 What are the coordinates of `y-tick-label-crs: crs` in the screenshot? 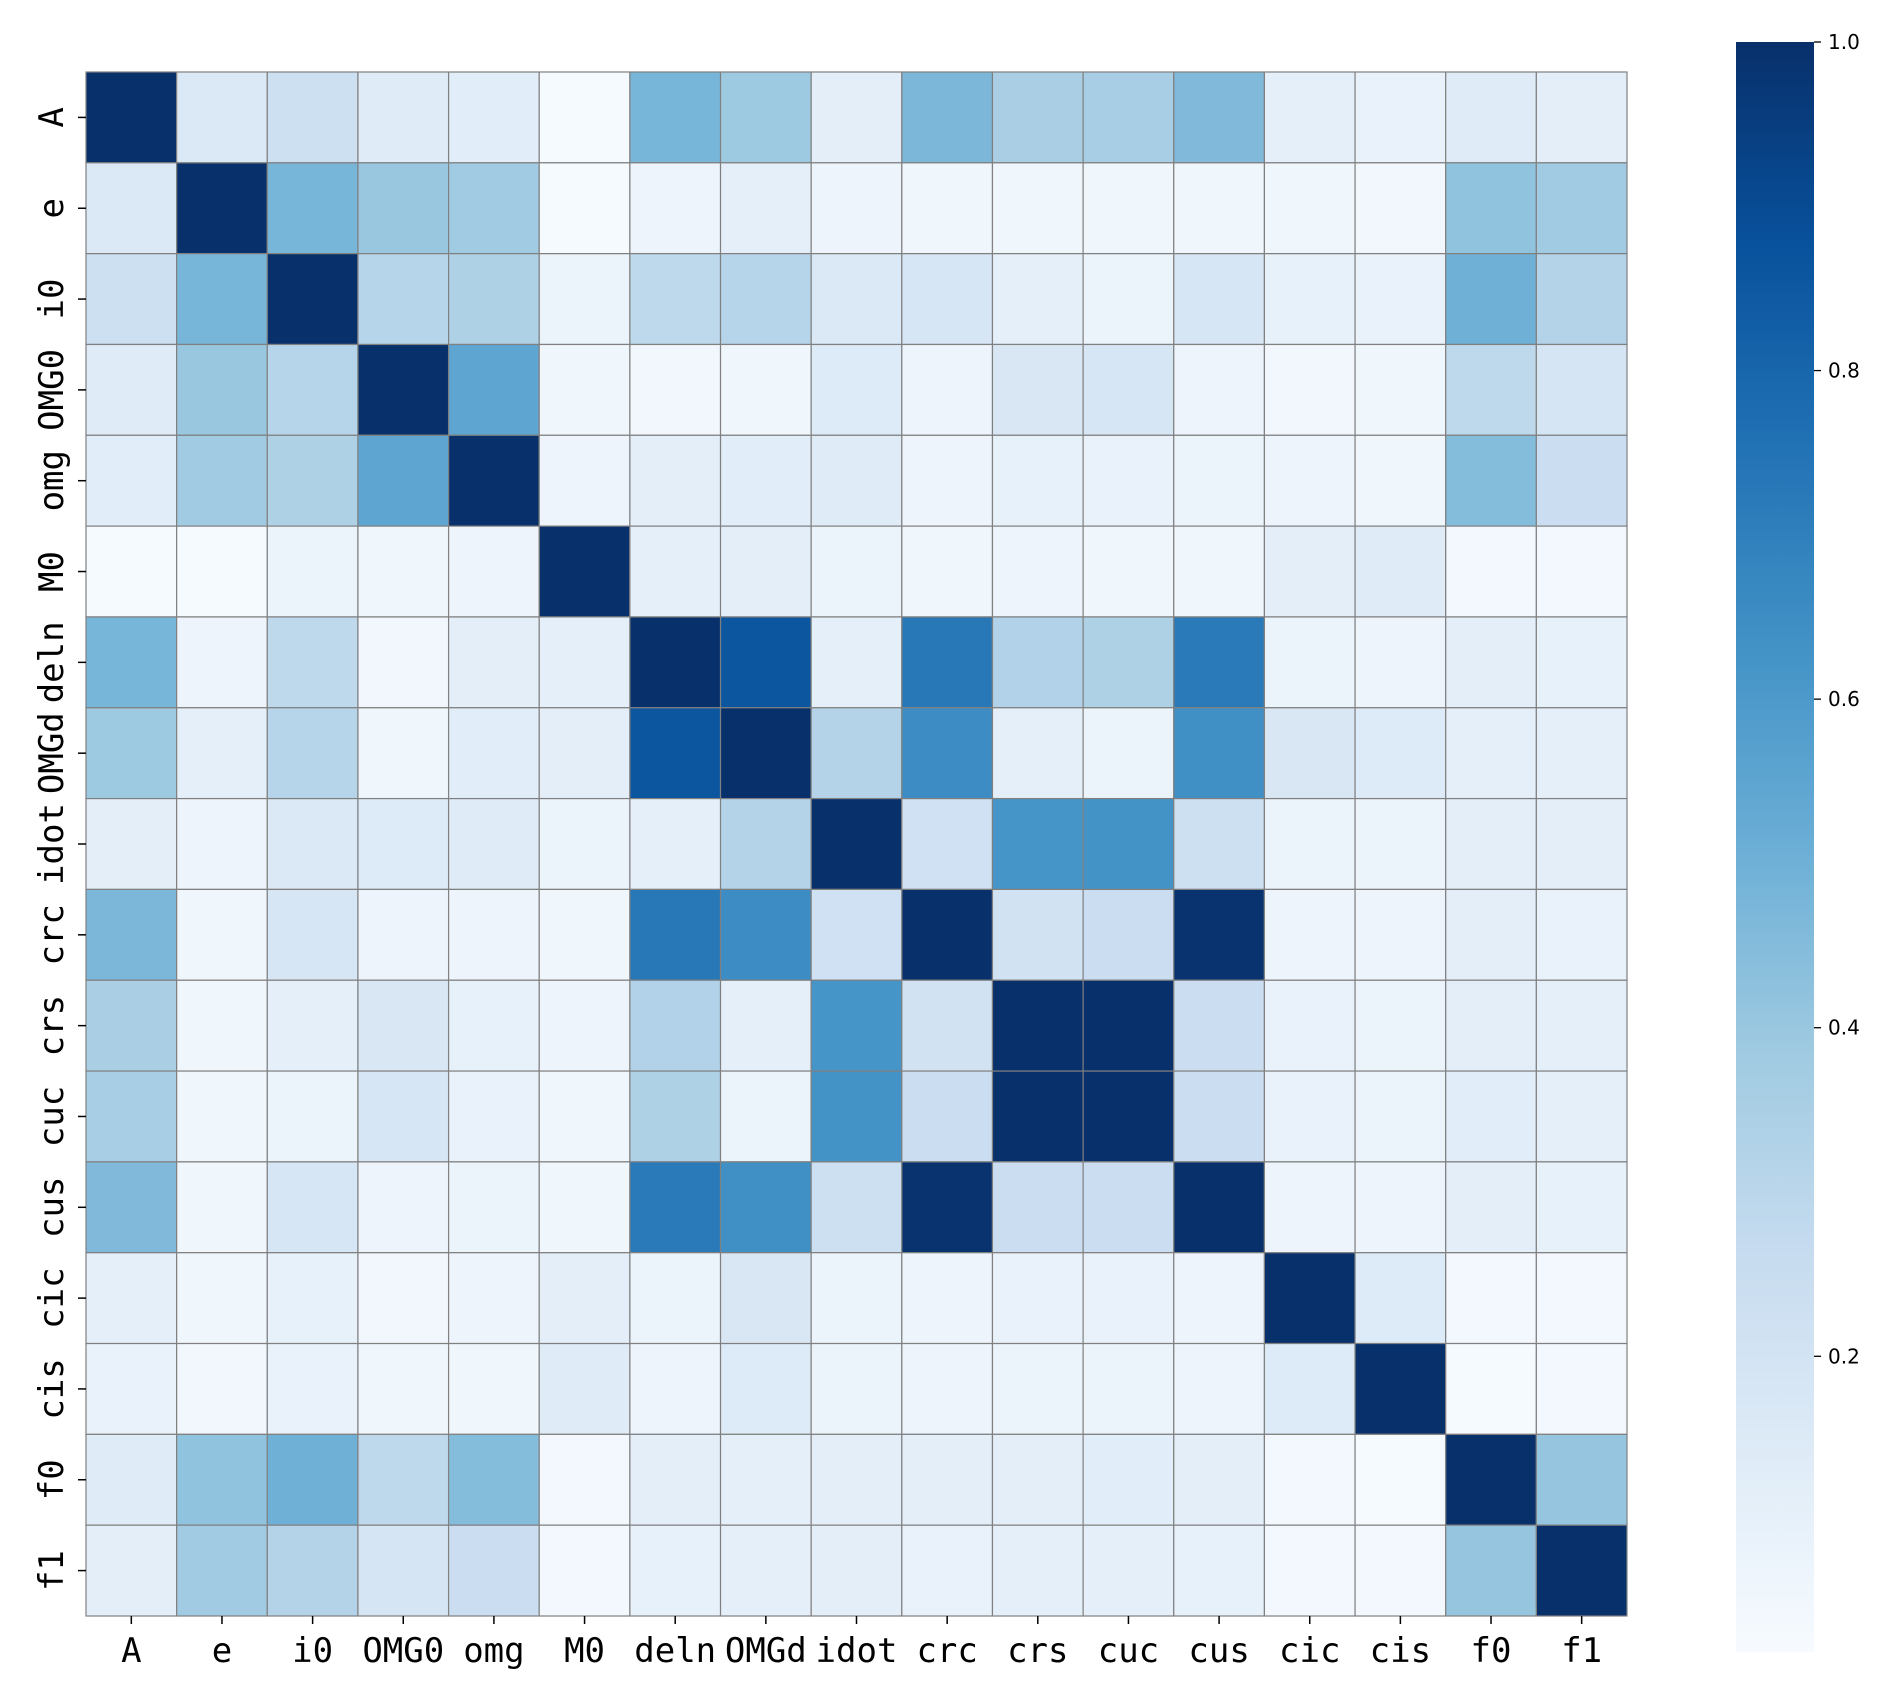 It's located at (52, 1025).